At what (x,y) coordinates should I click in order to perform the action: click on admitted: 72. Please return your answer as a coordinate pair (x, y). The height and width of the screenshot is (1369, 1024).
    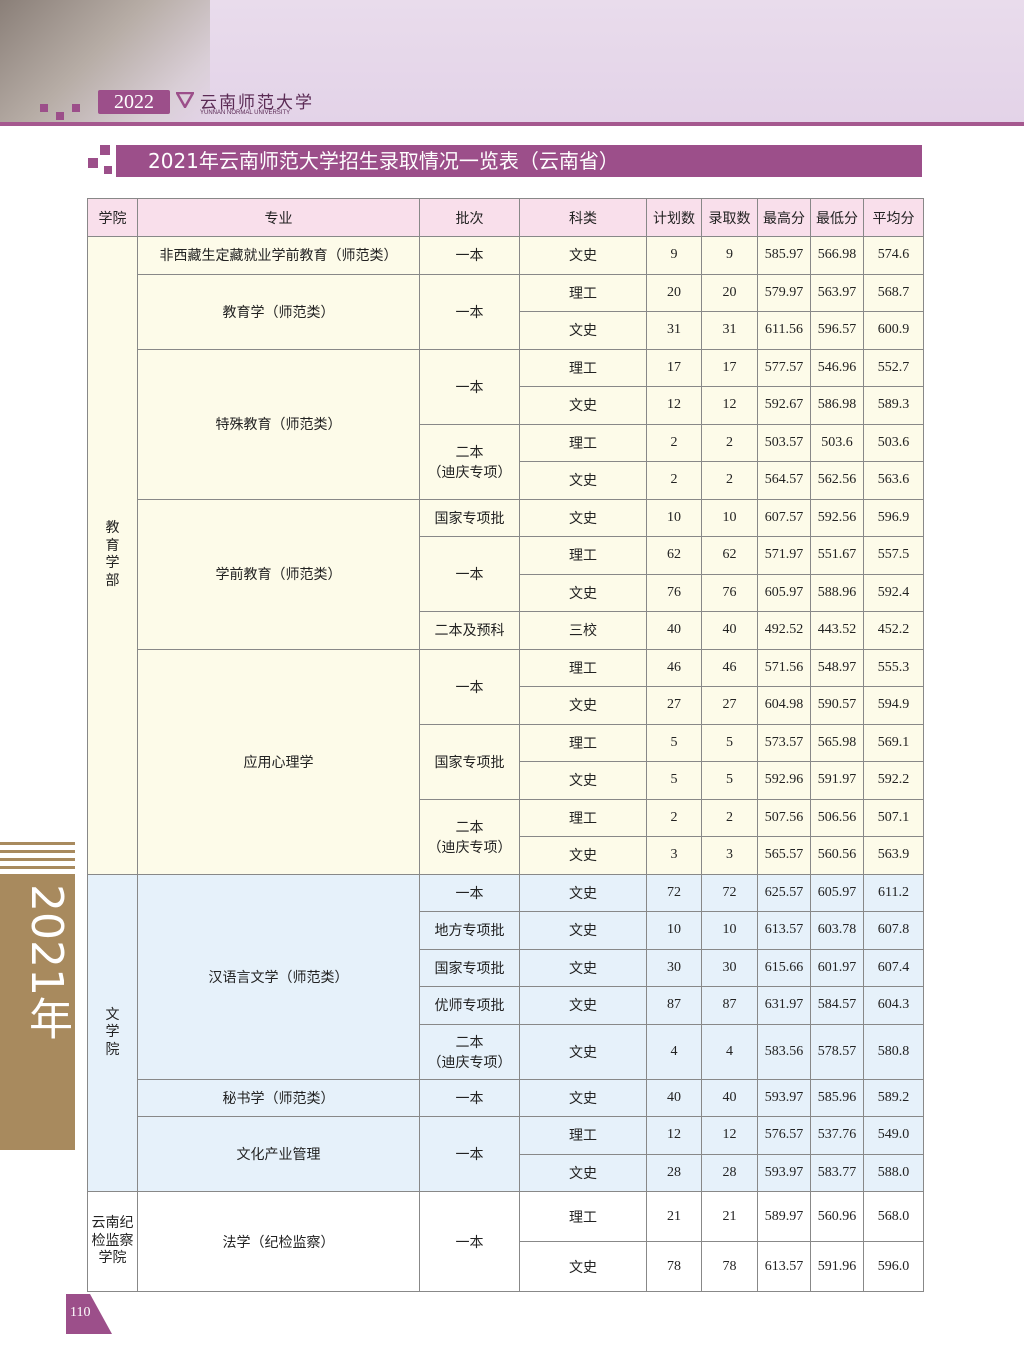
    Looking at the image, I should click on (729, 892).